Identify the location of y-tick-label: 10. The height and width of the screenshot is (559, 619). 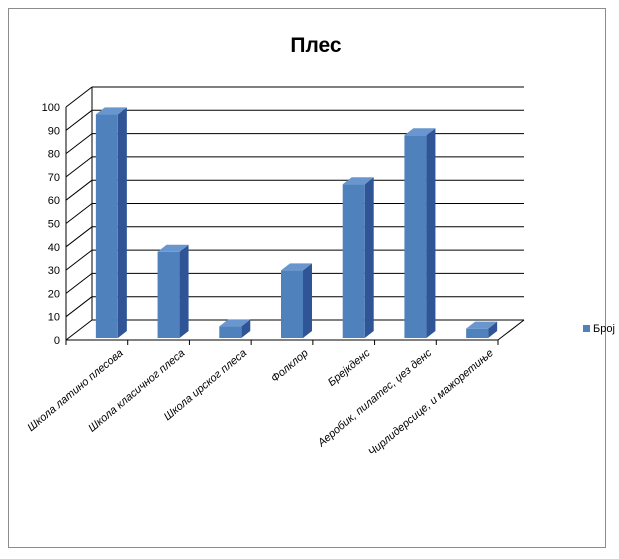
(54, 318).